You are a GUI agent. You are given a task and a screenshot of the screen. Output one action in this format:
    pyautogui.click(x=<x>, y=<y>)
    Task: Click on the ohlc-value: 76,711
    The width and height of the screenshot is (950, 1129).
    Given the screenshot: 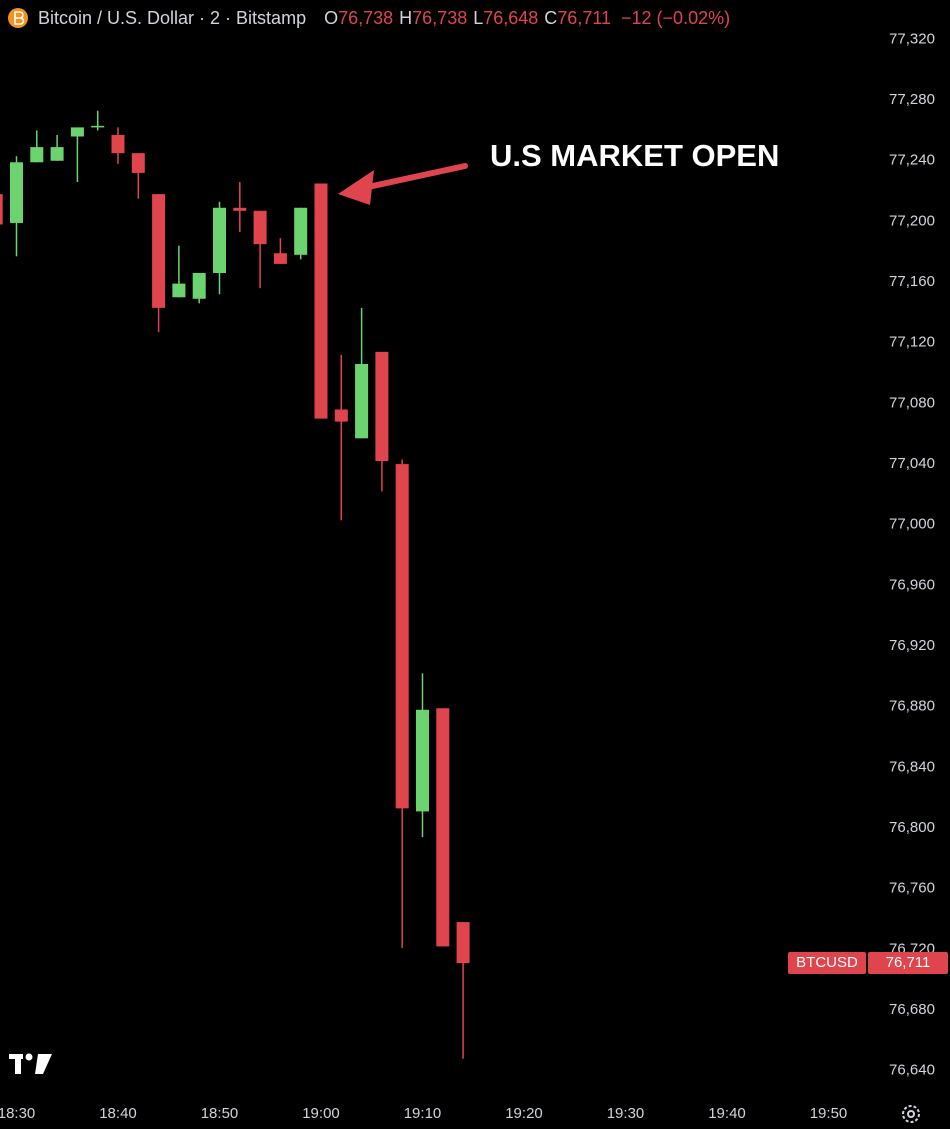 What is the action you would take?
    pyautogui.click(x=584, y=17)
    